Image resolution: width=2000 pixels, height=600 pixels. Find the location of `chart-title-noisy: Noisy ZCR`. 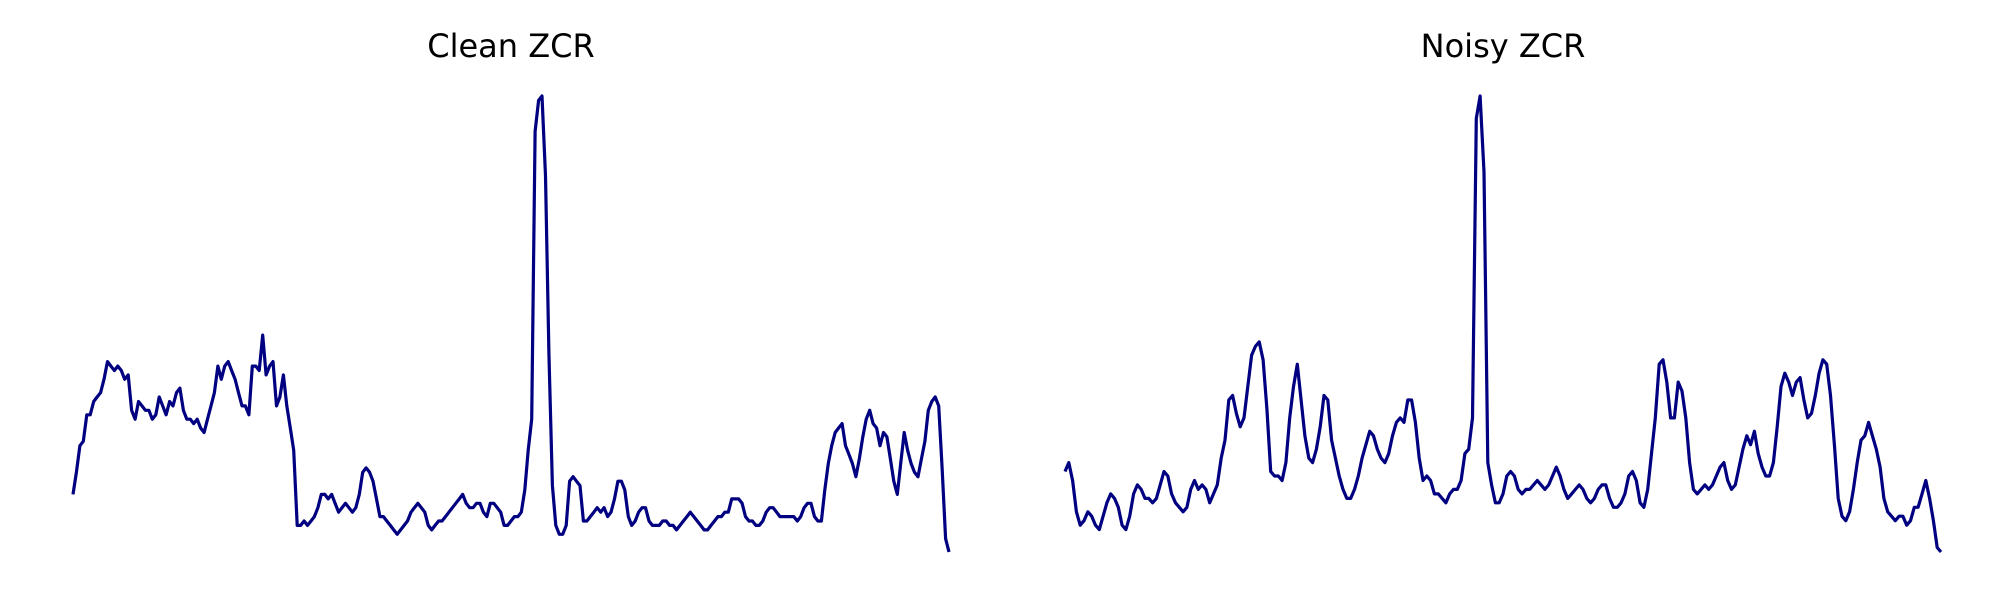

chart-title-noisy: Noisy ZCR is located at coordinates (1503, 46).